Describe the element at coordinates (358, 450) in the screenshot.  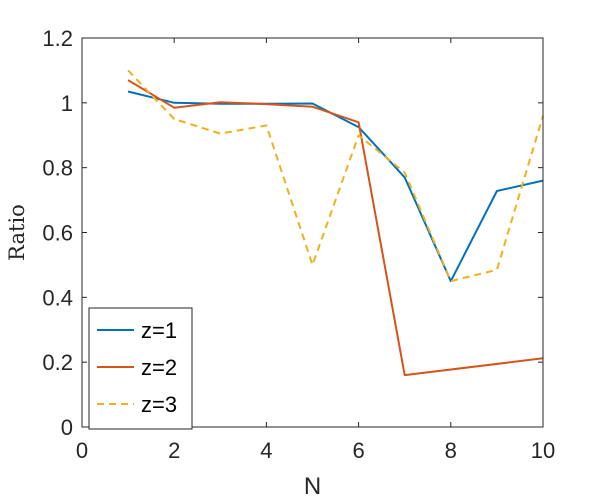
I see `x-tick-label: 6` at that location.